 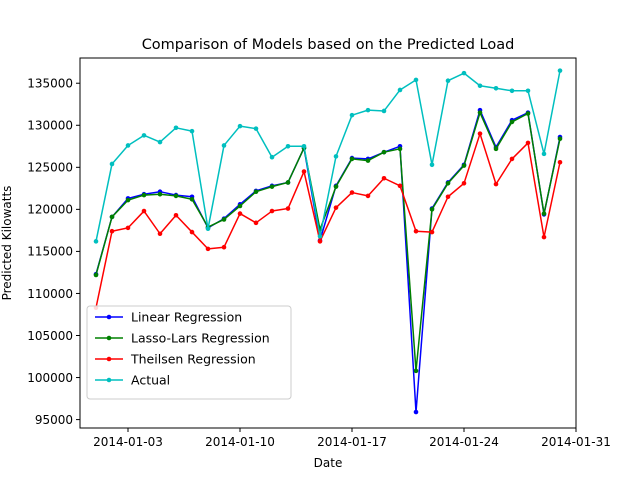 What do you see at coordinates (328, 463) in the screenshot?
I see `x-axis-title: Date` at bounding box center [328, 463].